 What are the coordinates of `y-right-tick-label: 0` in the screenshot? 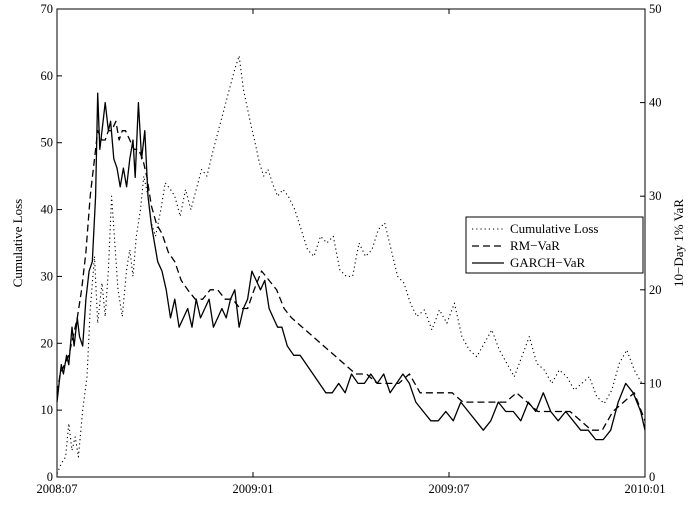 It's located at (652, 477).